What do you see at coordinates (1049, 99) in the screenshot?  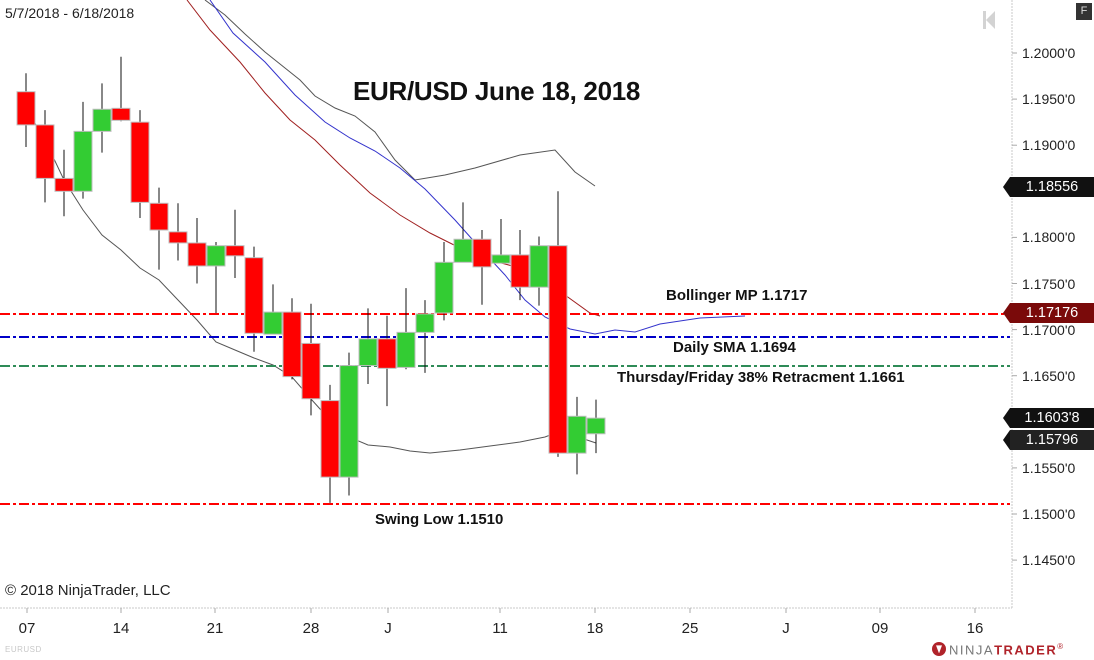 I see `price-axis-label: 1.1950'0` at bounding box center [1049, 99].